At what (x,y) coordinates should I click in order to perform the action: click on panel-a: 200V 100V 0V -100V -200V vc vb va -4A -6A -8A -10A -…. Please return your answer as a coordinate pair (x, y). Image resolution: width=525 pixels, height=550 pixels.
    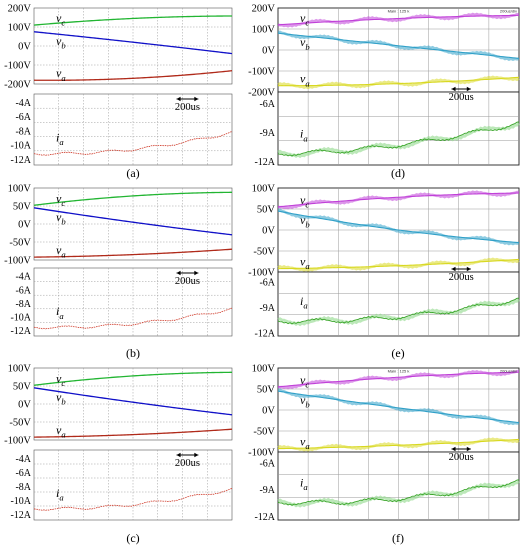
    Looking at the image, I should click on (118, 92).